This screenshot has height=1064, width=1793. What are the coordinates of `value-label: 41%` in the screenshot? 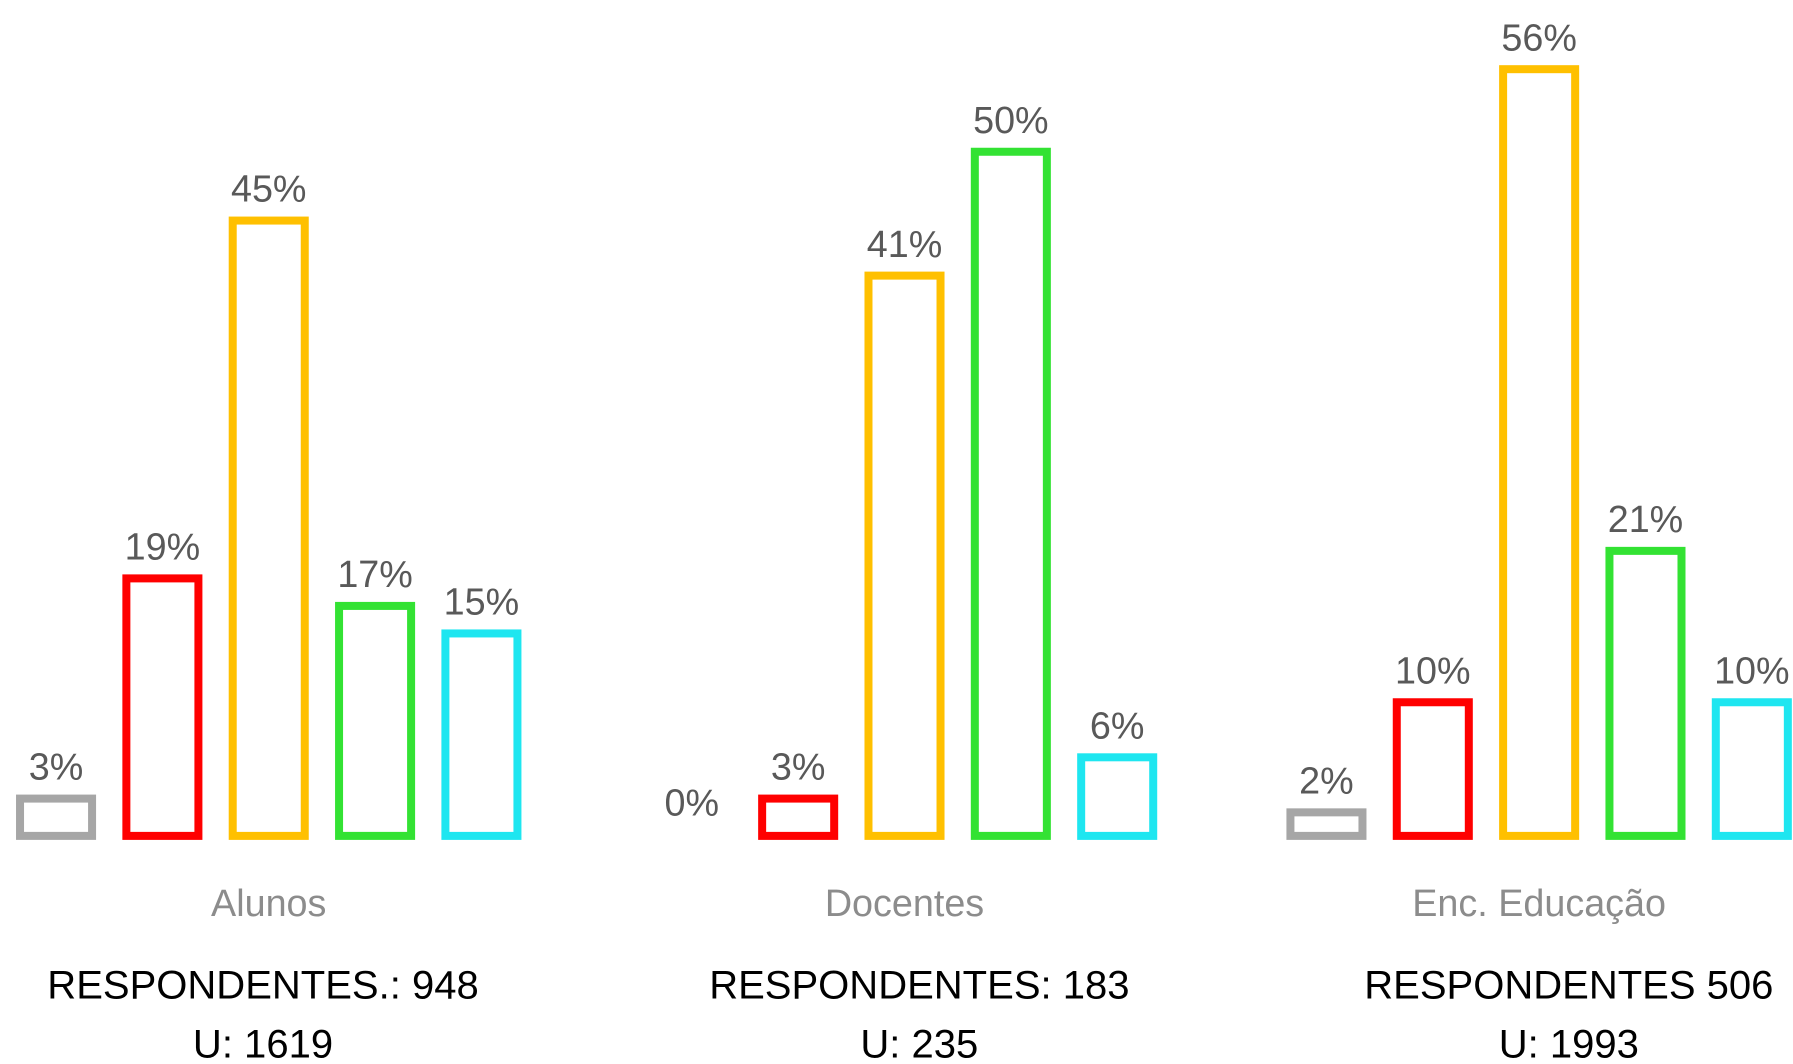 It's located at (905, 244).